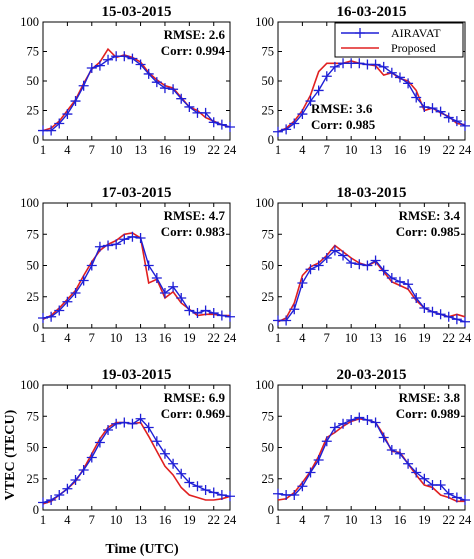 This screenshot has height=559, width=474. I want to click on x-tick-label: 19, so click(424, 338).